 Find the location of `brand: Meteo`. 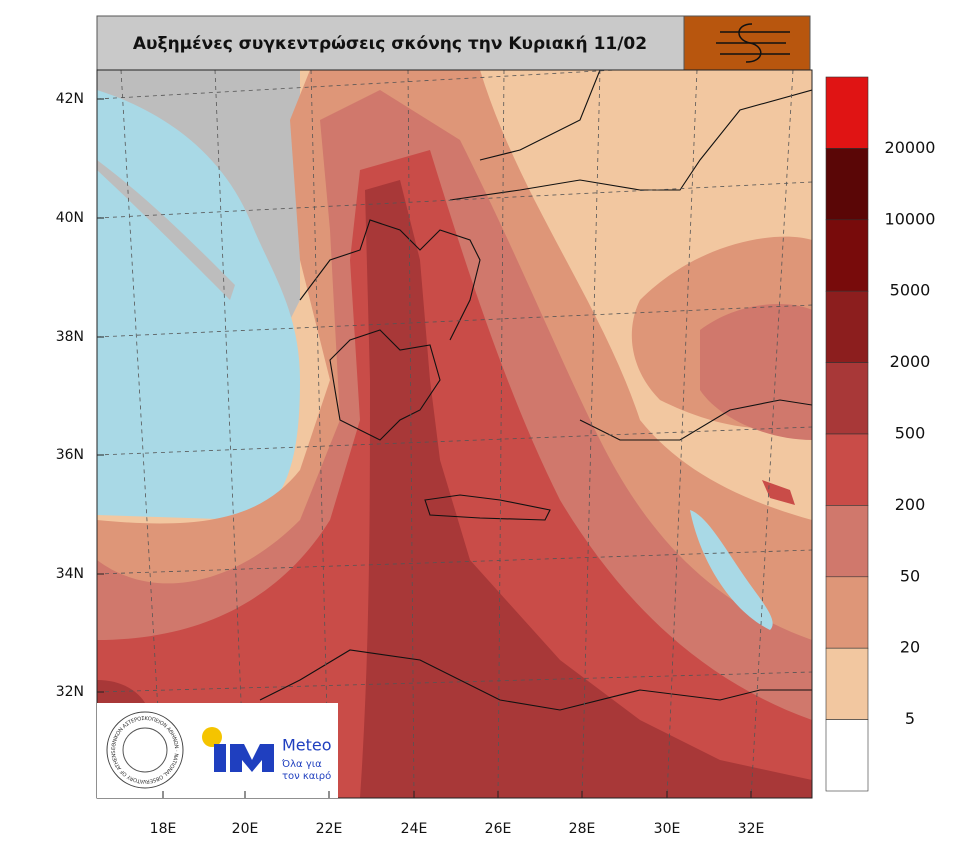

brand: Meteo is located at coordinates (307, 745).